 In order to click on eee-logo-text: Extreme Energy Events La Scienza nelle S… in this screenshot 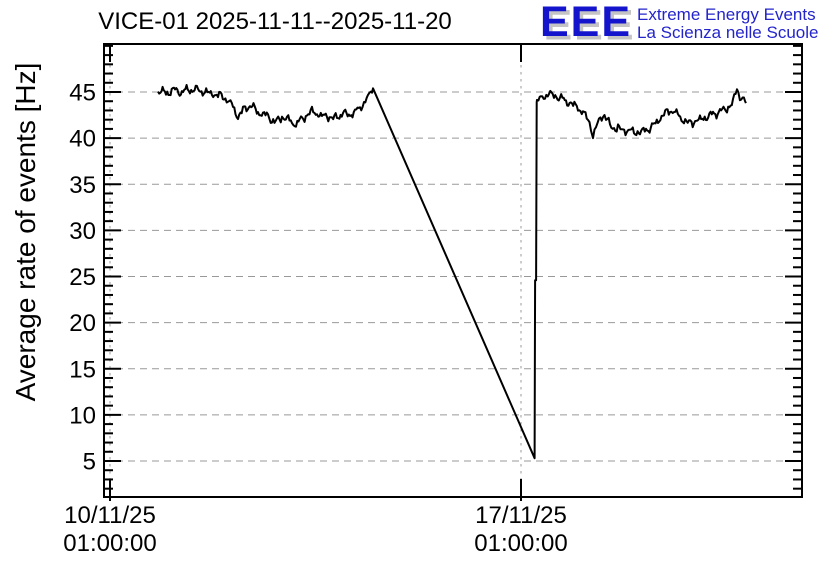, I will do `click(727, 23)`.